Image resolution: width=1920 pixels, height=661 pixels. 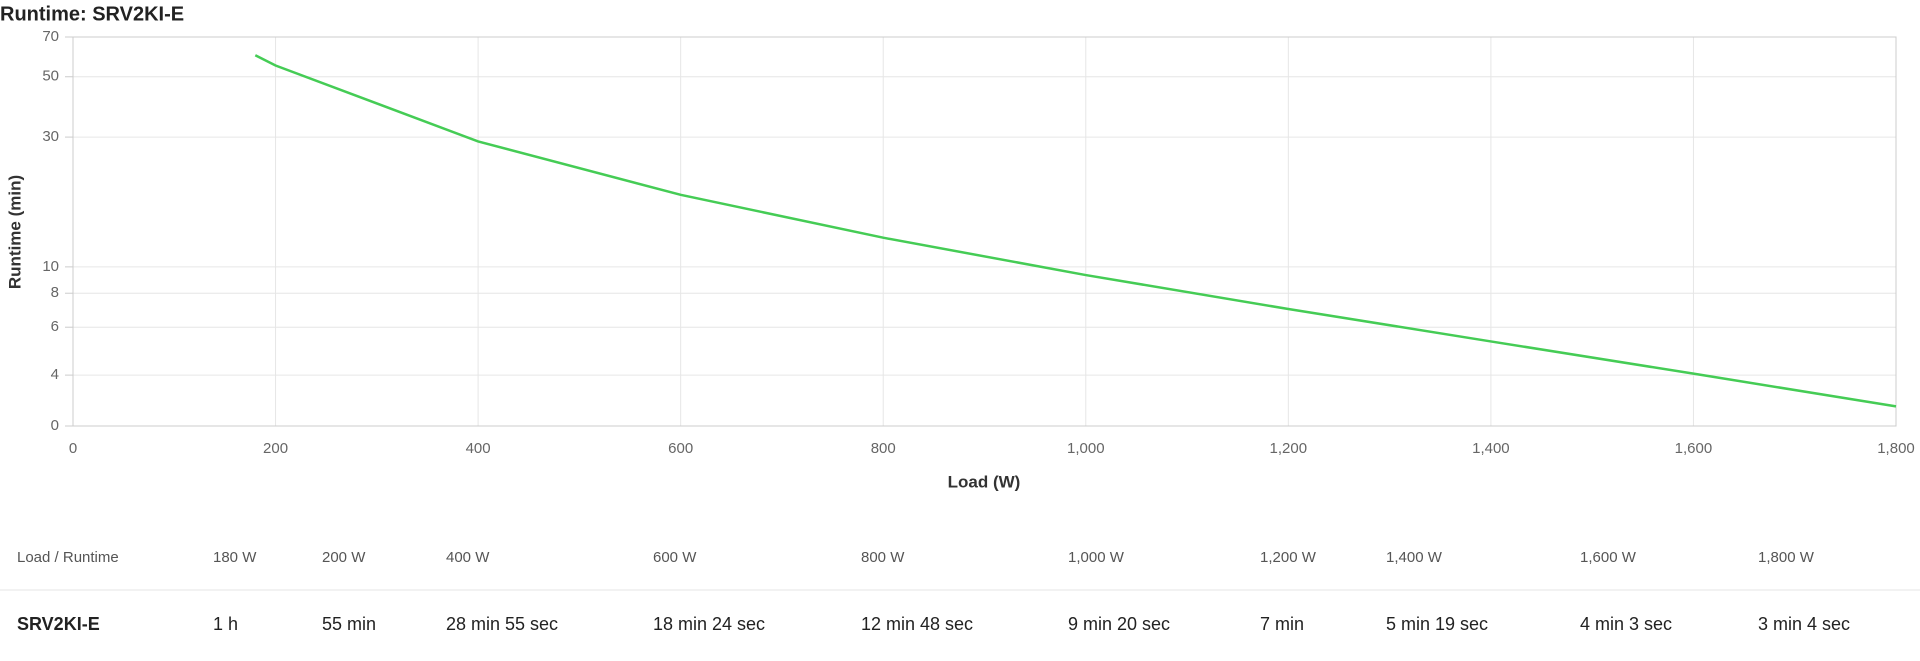 What do you see at coordinates (984, 481) in the screenshot?
I see `x-axis-title: Load (W)` at bounding box center [984, 481].